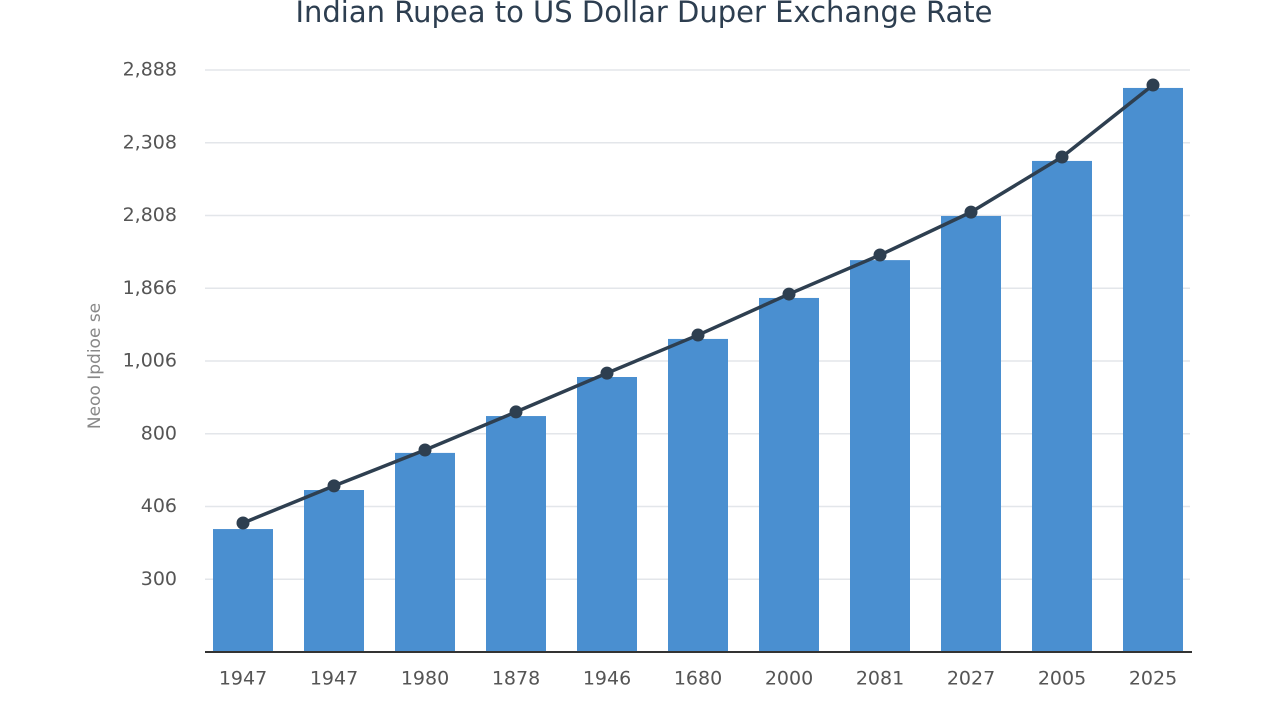 The height and width of the screenshot is (724, 1280). Describe the element at coordinates (150, 142) in the screenshot. I see `y-tick-label: 2,308` at that location.